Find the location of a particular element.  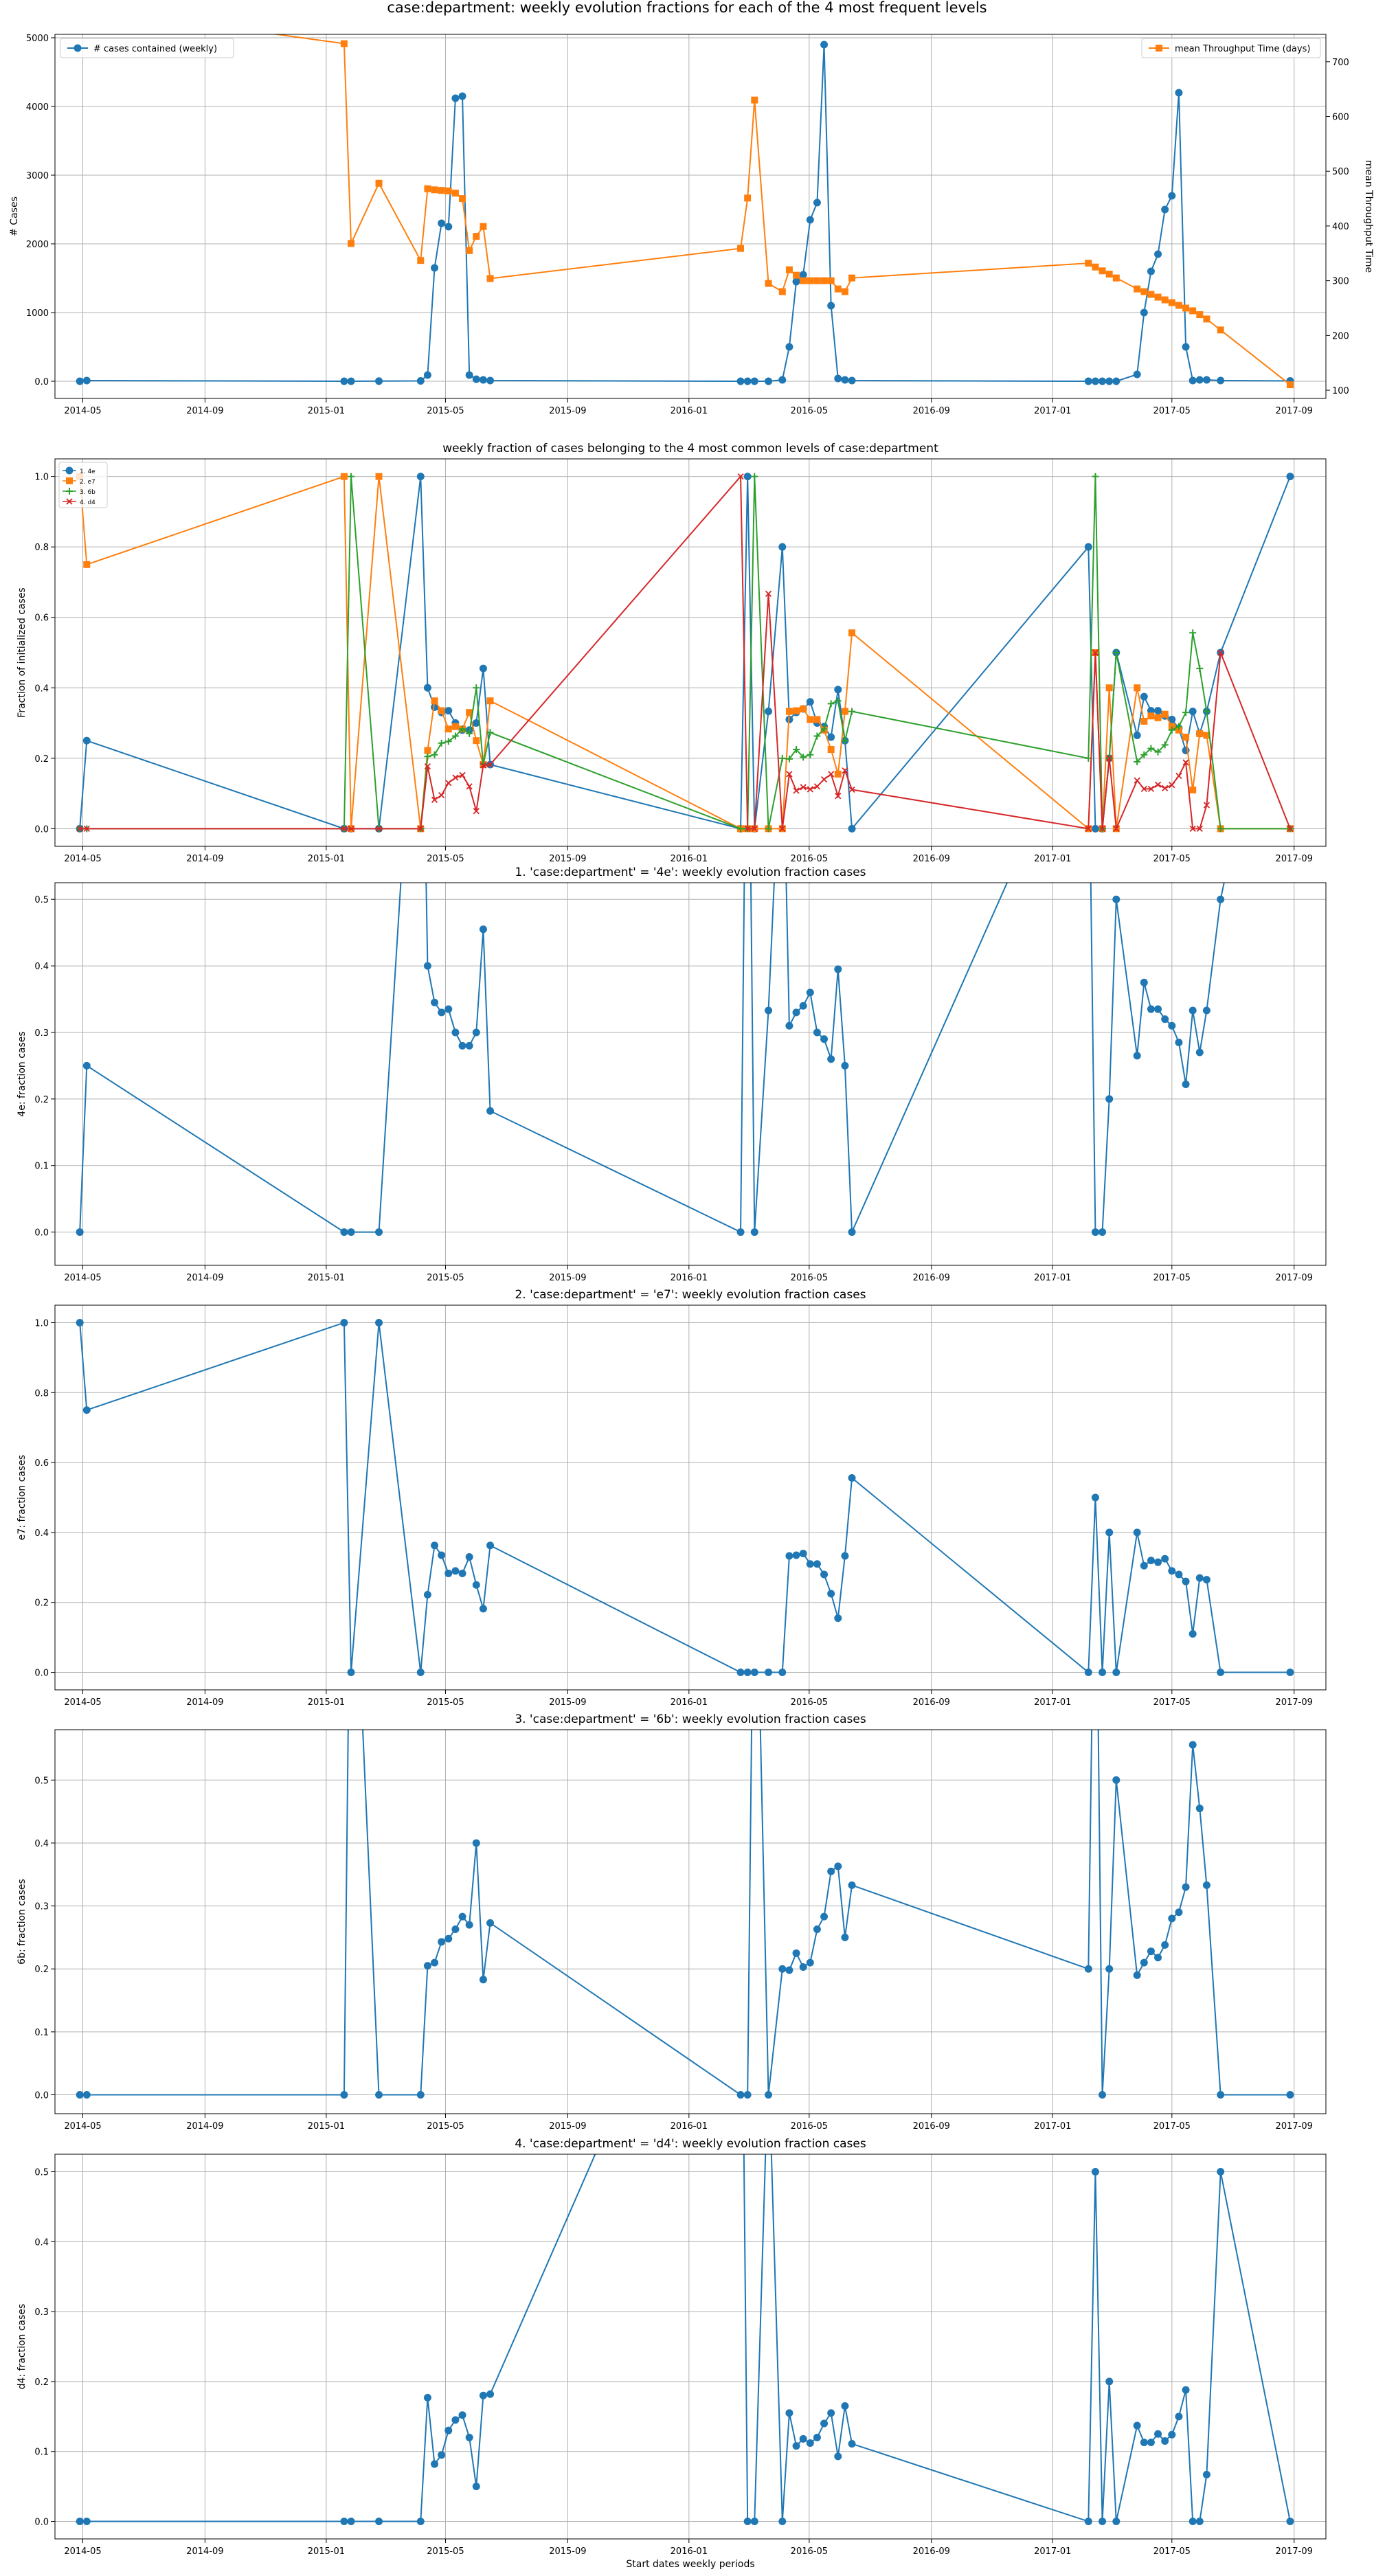

x-tick-label: 2016-05 is located at coordinates (810, 411).